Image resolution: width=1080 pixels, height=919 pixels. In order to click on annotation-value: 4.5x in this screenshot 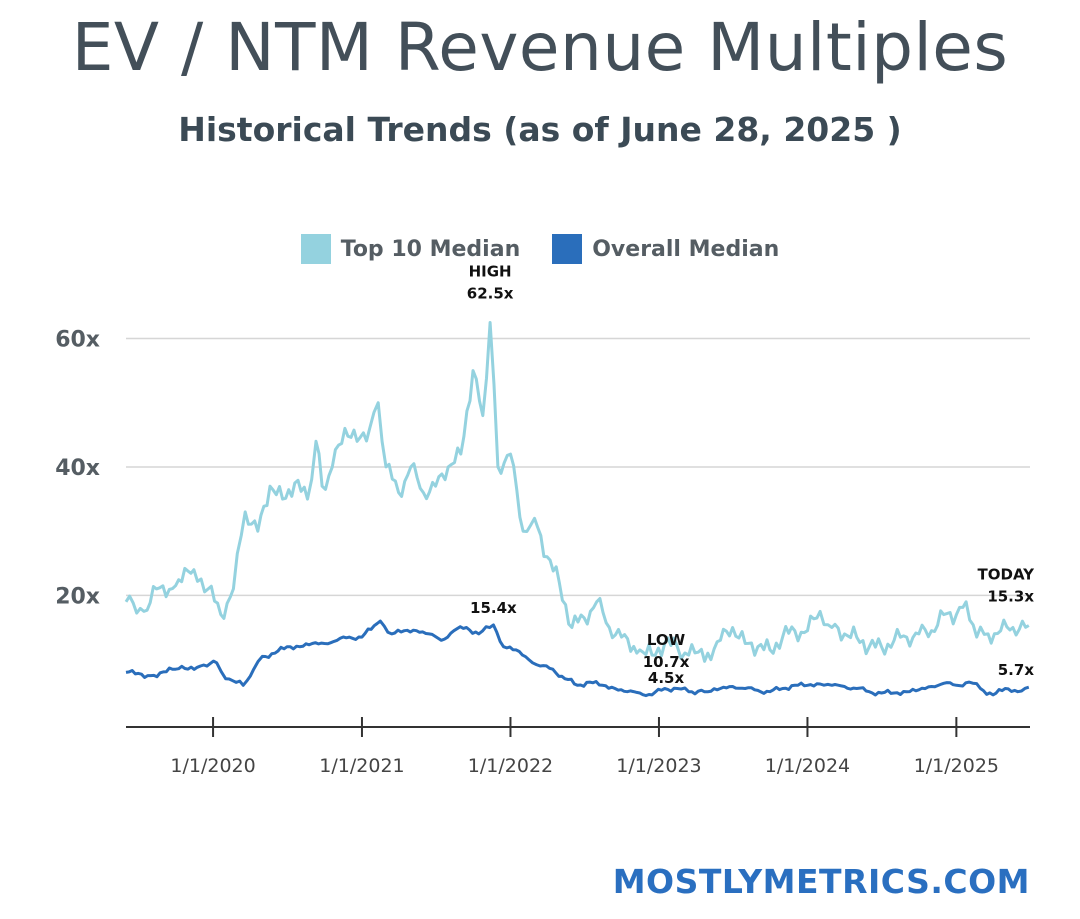, I will do `click(666, 678)`.